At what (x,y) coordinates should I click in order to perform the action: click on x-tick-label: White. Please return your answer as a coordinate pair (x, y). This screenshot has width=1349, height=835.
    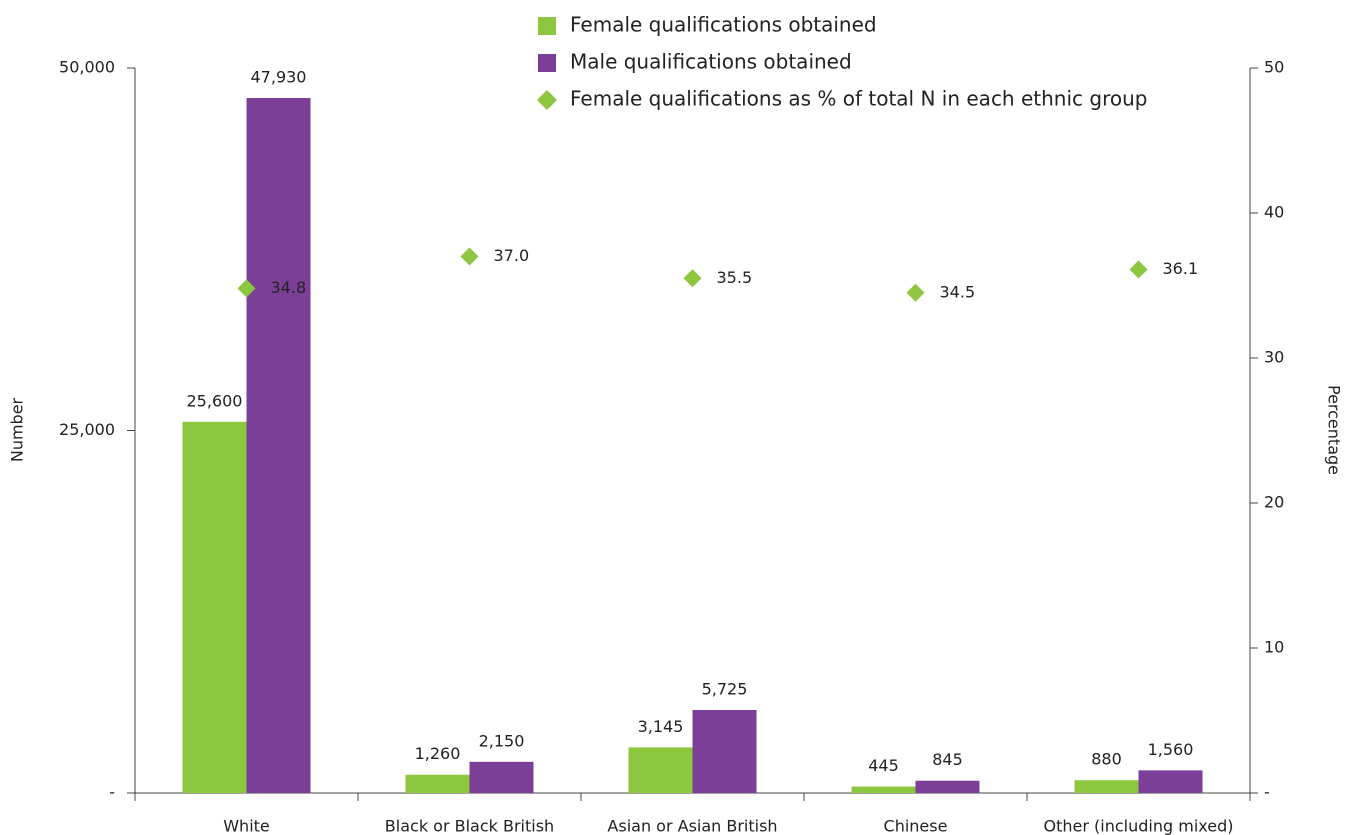
    Looking at the image, I should click on (246, 826).